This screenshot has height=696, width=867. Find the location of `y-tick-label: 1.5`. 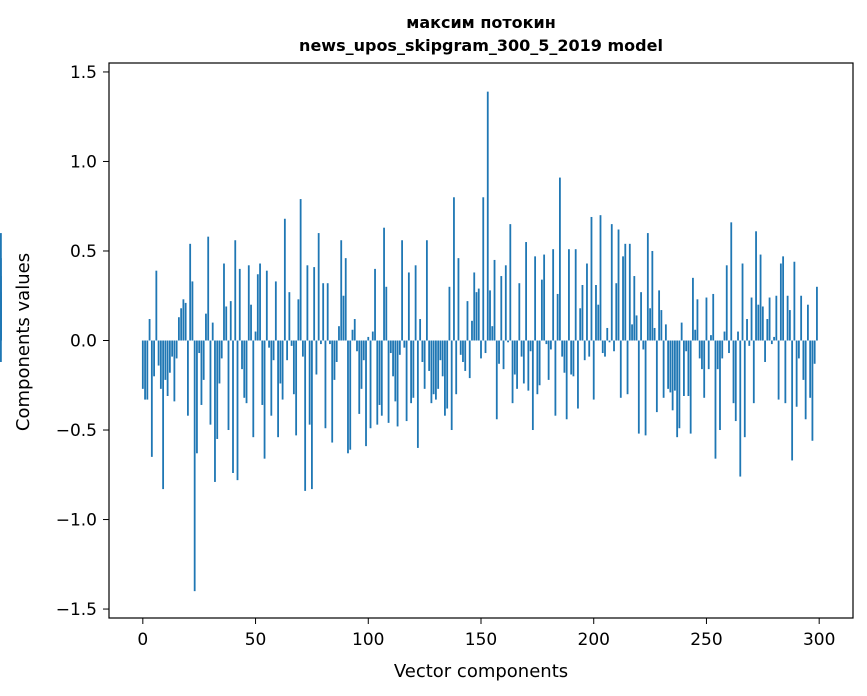

y-tick-label: 1.5 is located at coordinates (83, 73).